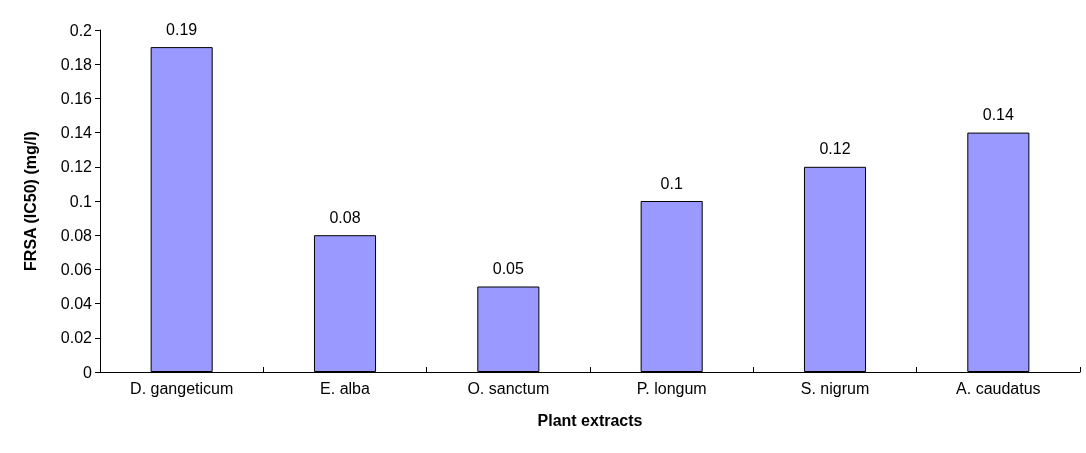 This screenshot has height=453, width=1086. Describe the element at coordinates (671, 388) in the screenshot. I see `x-tick-label: P. longum` at that location.